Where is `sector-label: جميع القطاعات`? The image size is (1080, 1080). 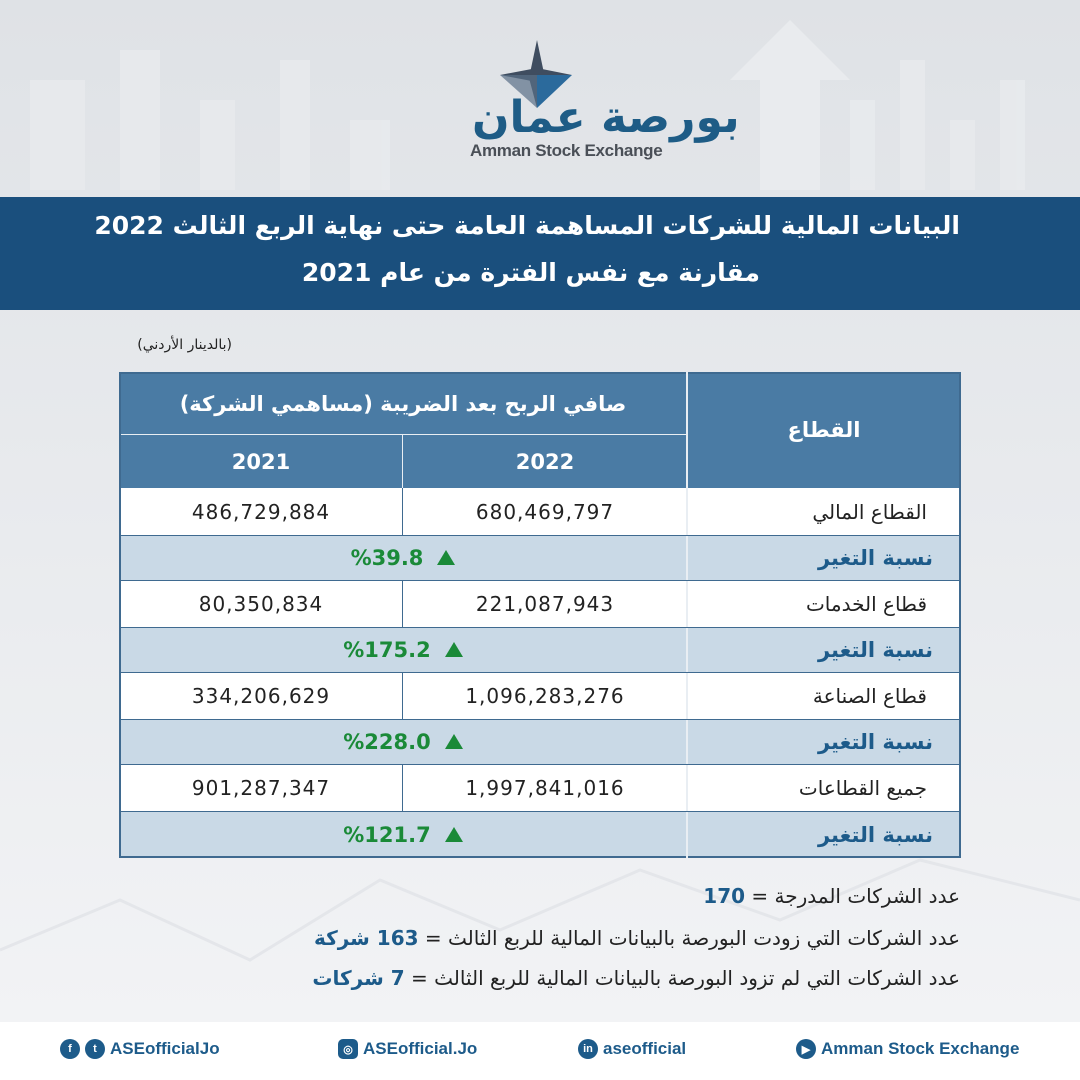
sector-label: جميع القطاعات is located at coordinates (824, 787).